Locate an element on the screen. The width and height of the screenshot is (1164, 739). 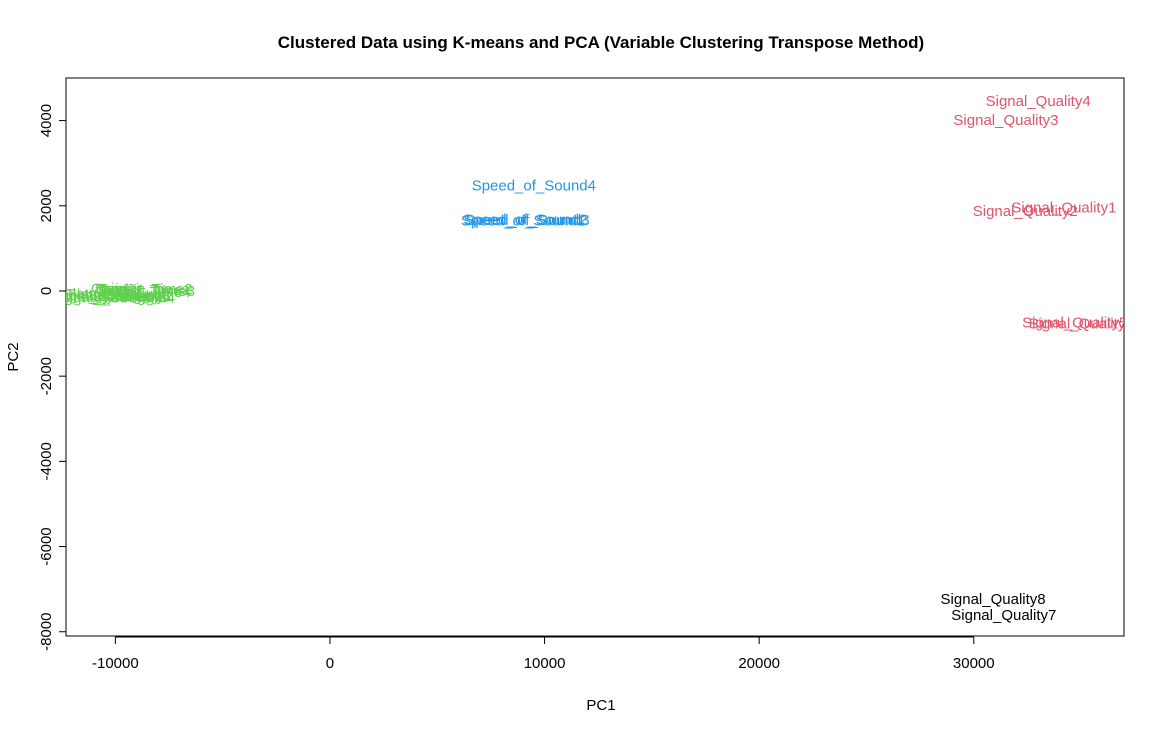
point-label: Symmetry1 is located at coordinates (130, 296).